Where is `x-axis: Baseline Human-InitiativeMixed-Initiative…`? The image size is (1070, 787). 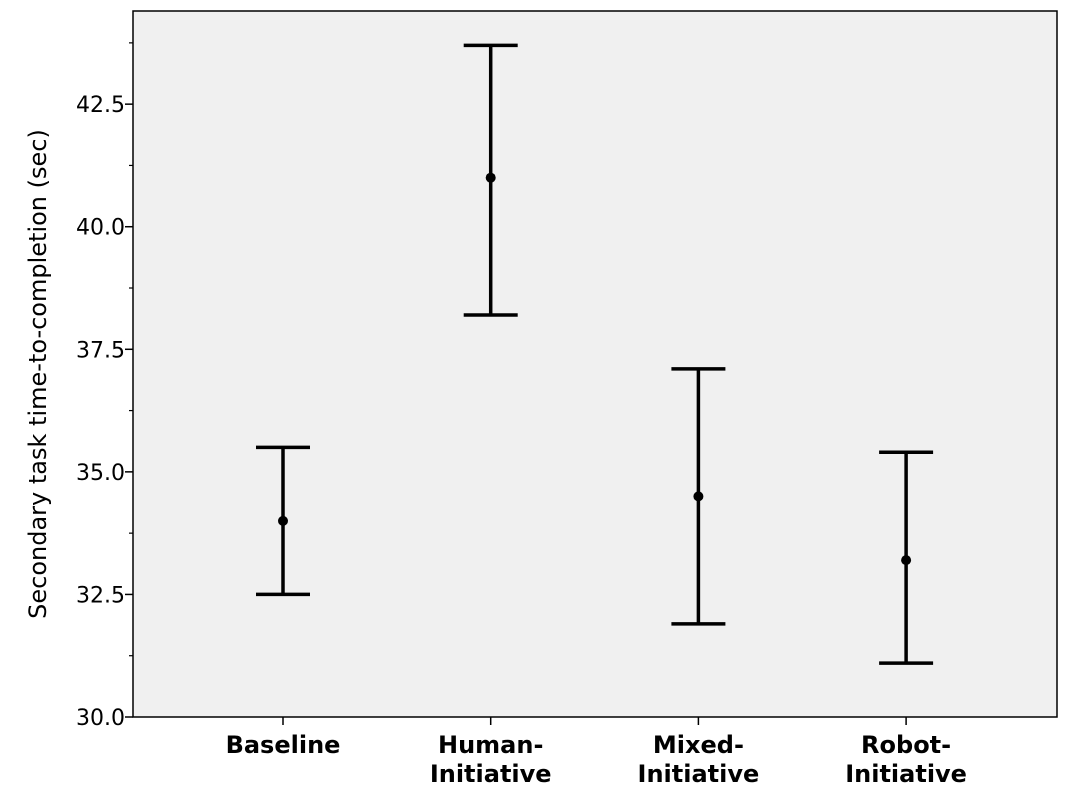
x-axis: Baseline Human-InitiativeMixed-Initiative… is located at coordinates (596, 752).